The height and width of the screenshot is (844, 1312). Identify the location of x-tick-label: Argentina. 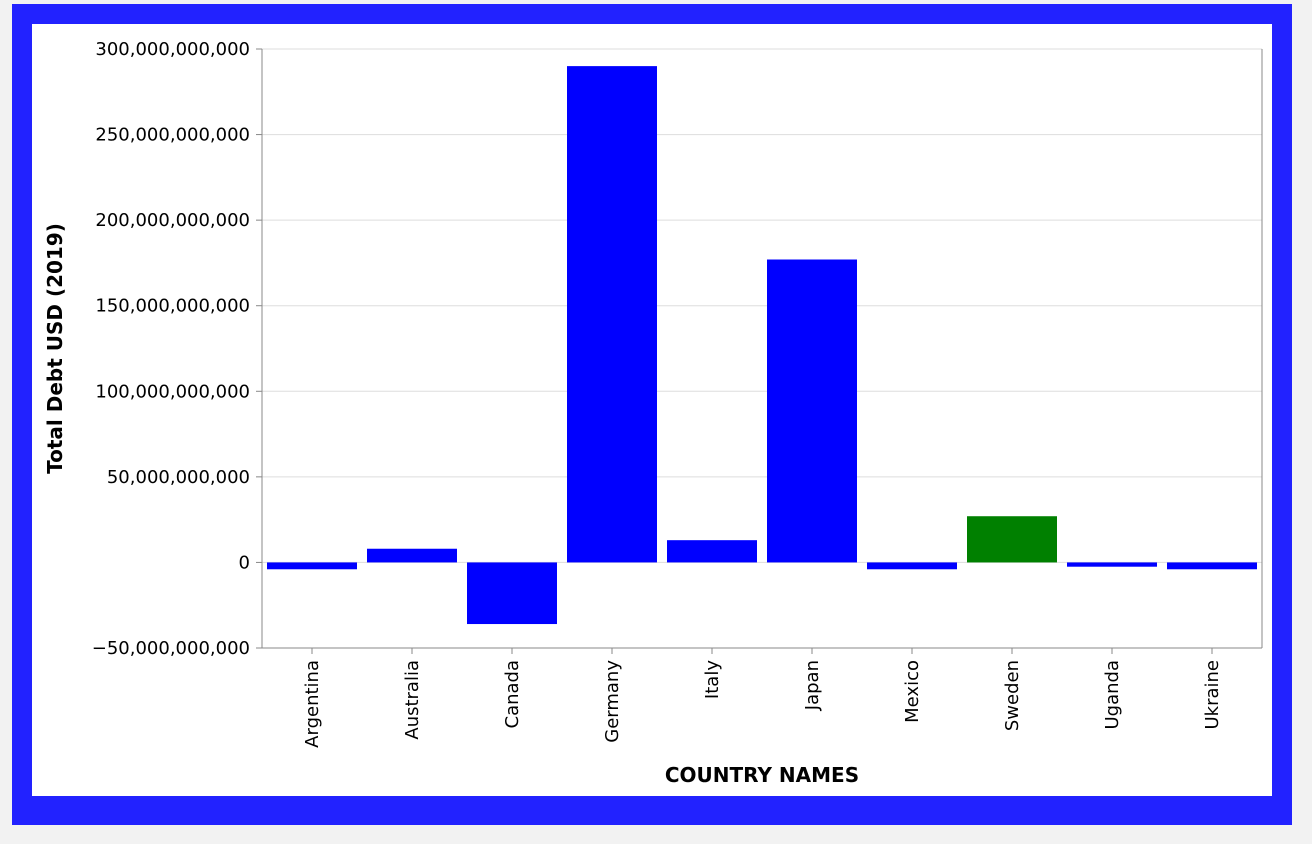
(312, 704).